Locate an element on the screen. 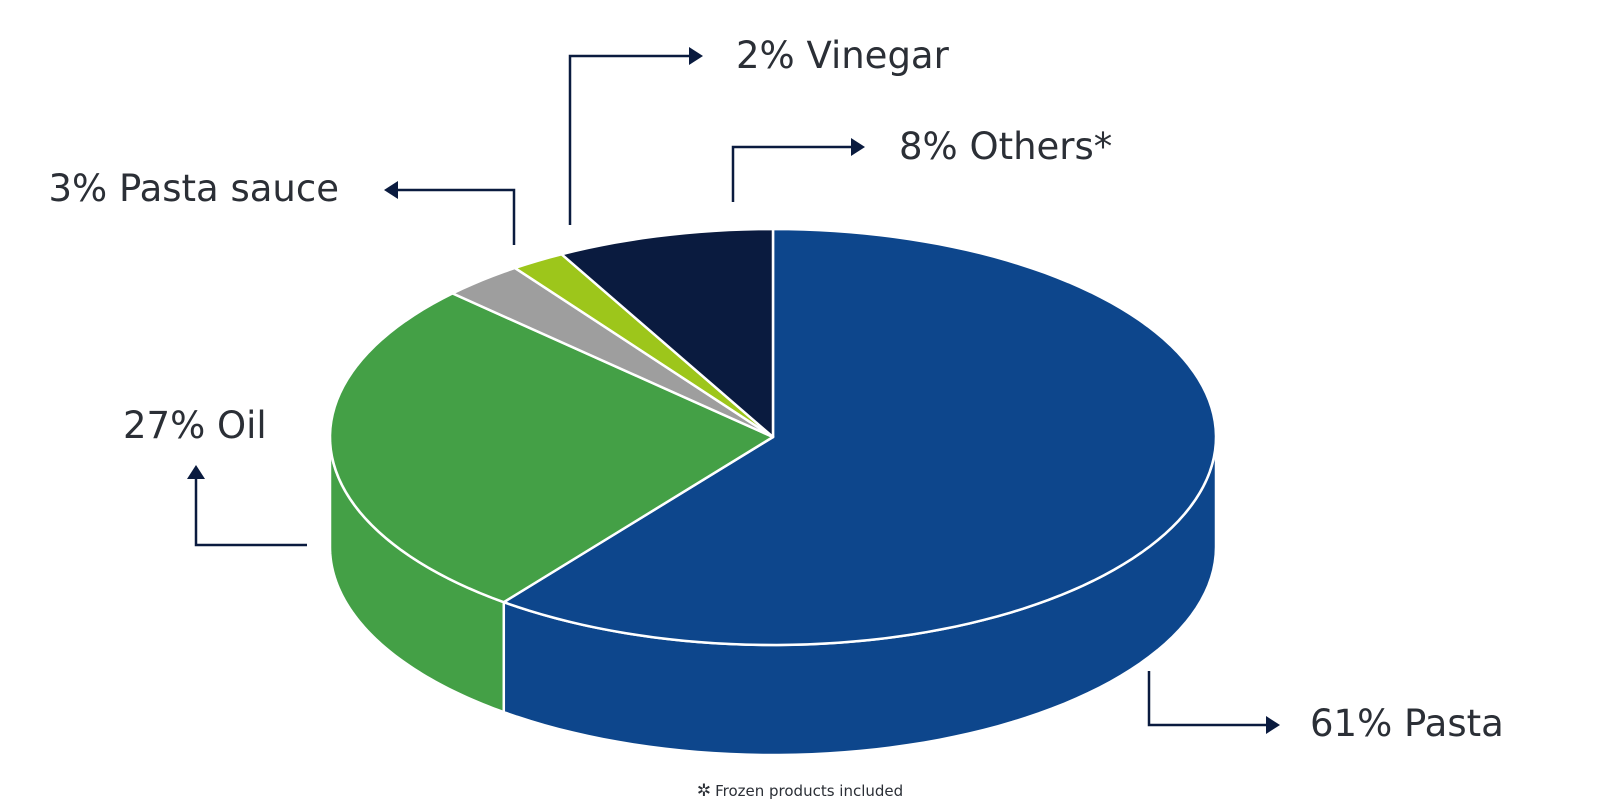  slice-others is located at coordinates (667, 333).